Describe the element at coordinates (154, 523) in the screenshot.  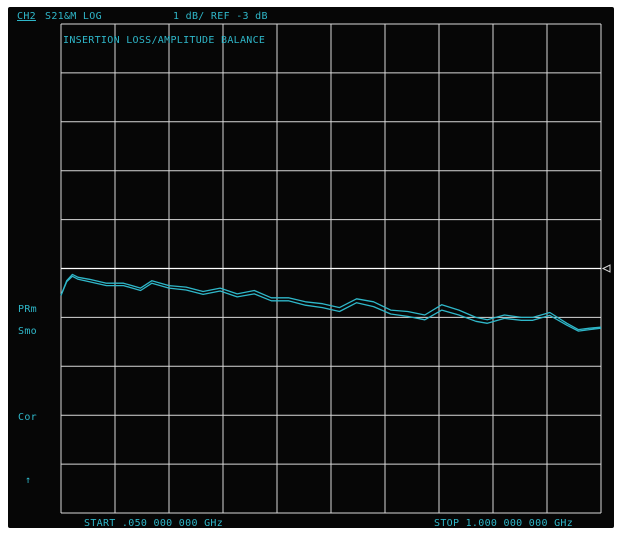
I see `start-frequency: START .050 000 000 GHz` at that location.